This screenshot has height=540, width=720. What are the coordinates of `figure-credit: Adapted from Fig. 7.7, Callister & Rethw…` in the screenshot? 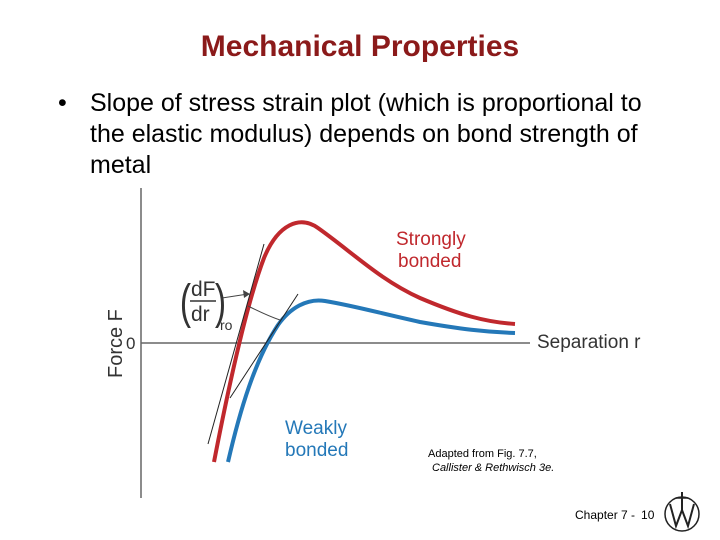 It's located at (491, 461).